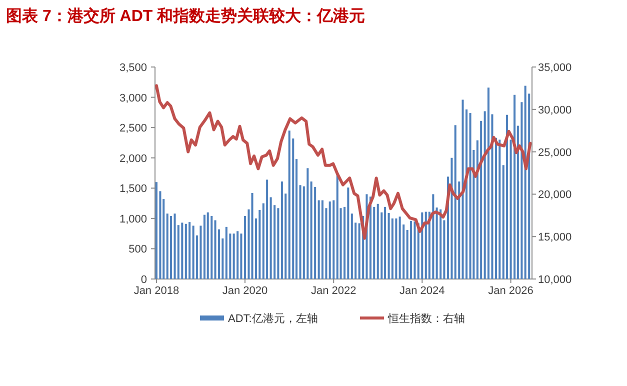 This screenshot has height=386, width=627. Describe the element at coordinates (245, 291) in the screenshot. I see `x-tick-label: Jan 2020` at that location.